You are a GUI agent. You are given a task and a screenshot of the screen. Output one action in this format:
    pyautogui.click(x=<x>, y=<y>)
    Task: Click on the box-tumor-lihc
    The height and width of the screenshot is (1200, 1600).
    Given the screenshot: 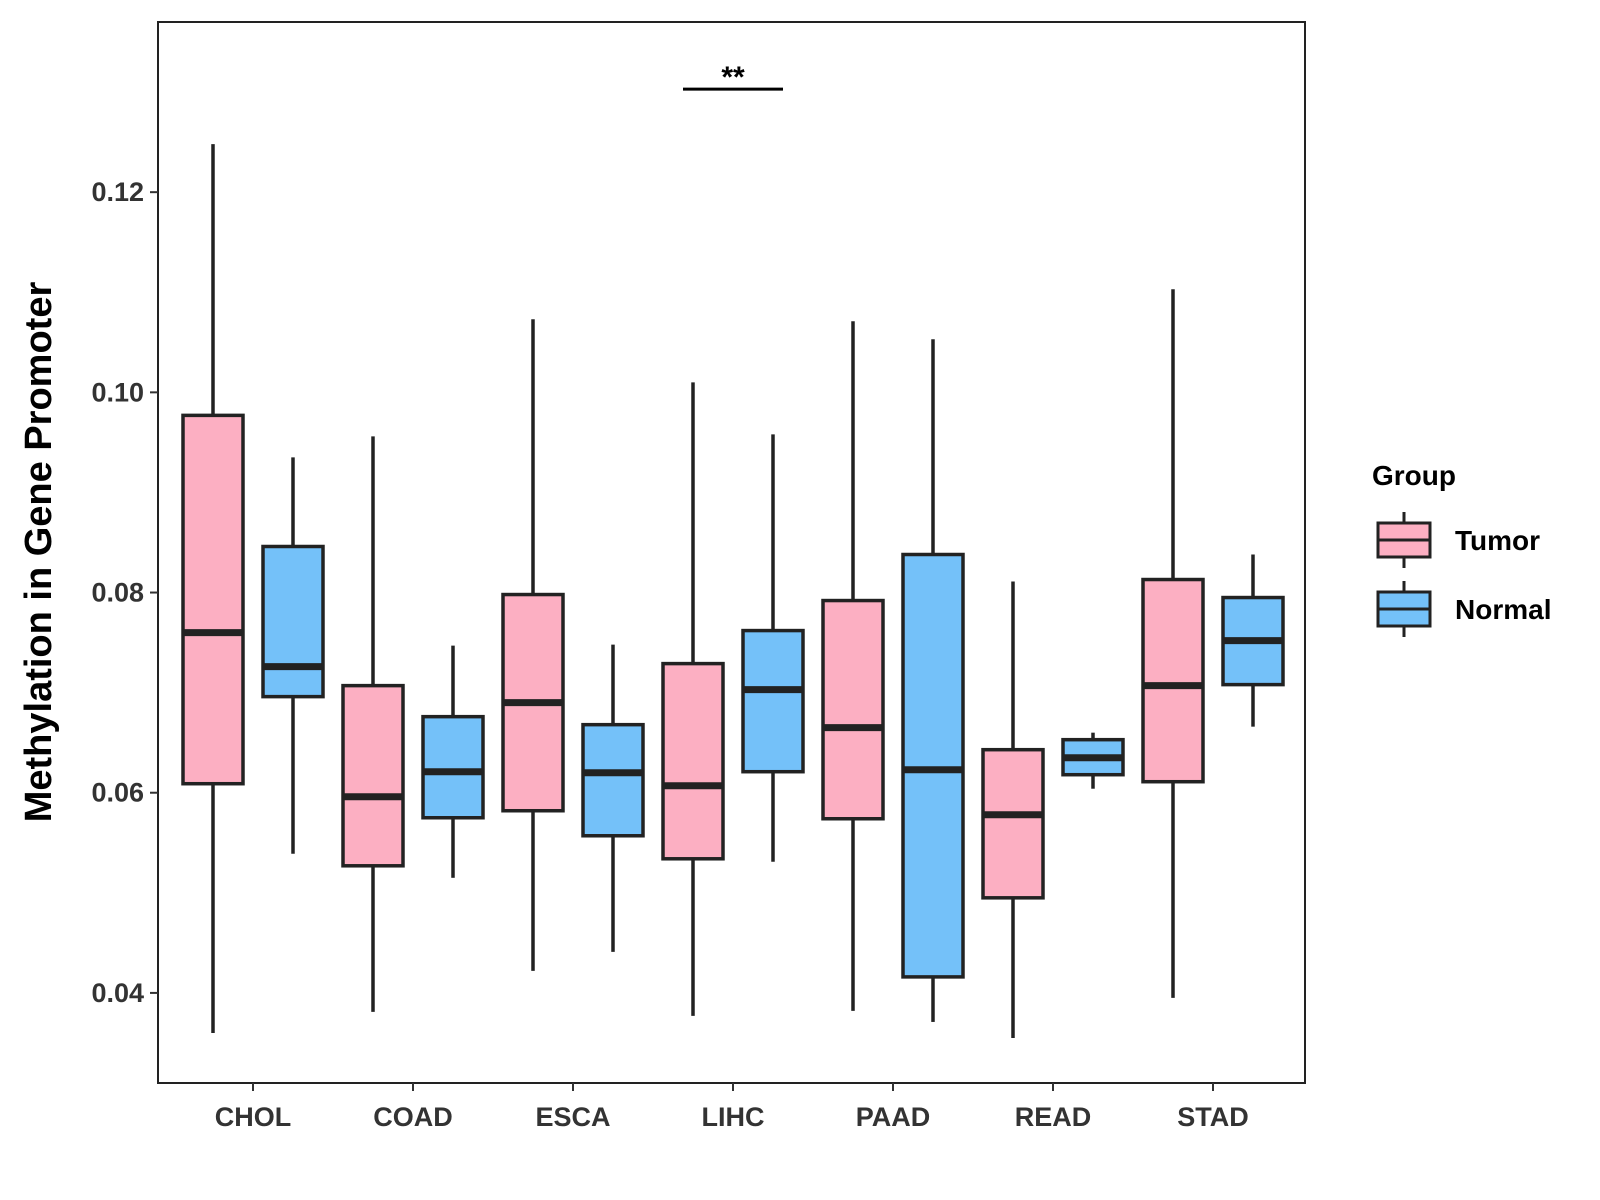 What is the action you would take?
    pyautogui.click(x=693, y=699)
    